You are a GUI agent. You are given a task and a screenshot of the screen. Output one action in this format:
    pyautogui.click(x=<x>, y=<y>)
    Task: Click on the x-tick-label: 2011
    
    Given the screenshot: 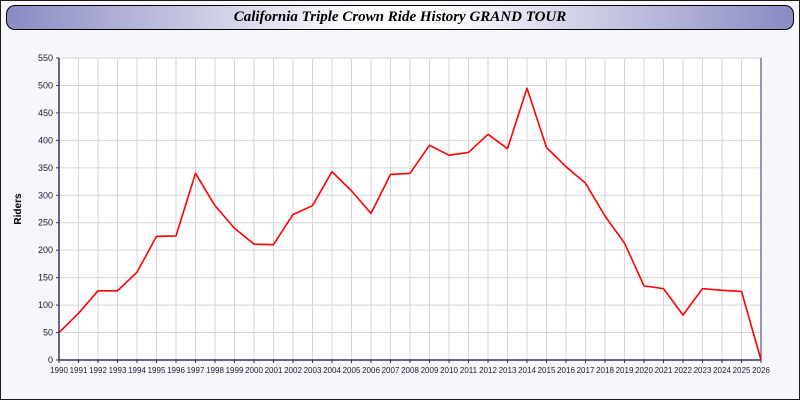 What is the action you would take?
    pyautogui.click(x=469, y=370)
    